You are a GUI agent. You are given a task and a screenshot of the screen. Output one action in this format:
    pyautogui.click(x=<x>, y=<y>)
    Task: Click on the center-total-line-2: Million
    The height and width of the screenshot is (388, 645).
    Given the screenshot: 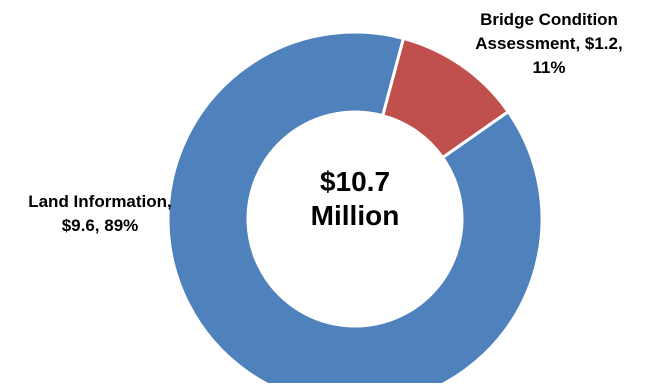 What is the action you would take?
    pyautogui.click(x=355, y=215)
    